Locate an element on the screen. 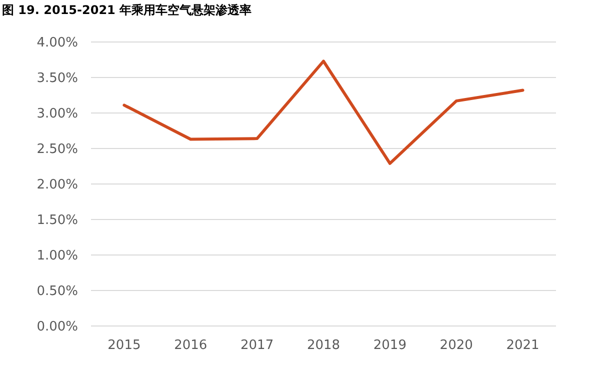  y-tick-label: 2.50% is located at coordinates (57, 149).